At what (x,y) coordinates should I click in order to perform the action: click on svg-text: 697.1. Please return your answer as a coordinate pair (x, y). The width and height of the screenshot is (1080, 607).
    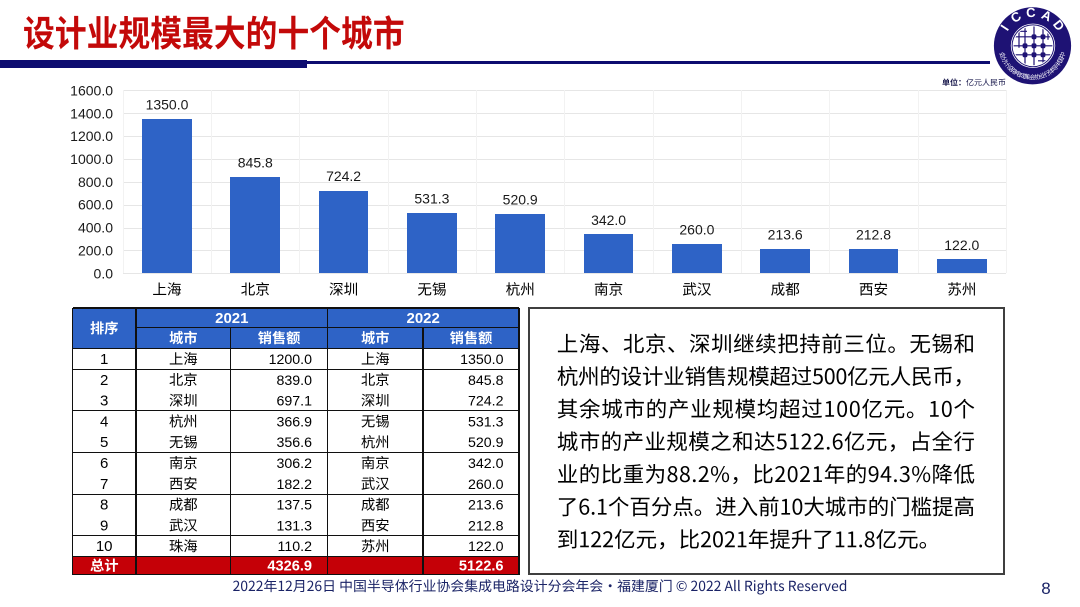
    Looking at the image, I should click on (294, 402).